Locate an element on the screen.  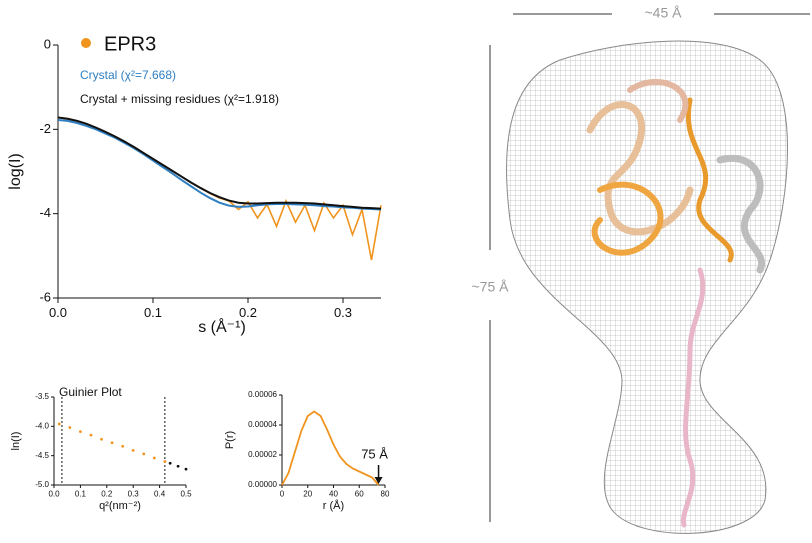
x-tick-label: 40 is located at coordinates (333, 494).